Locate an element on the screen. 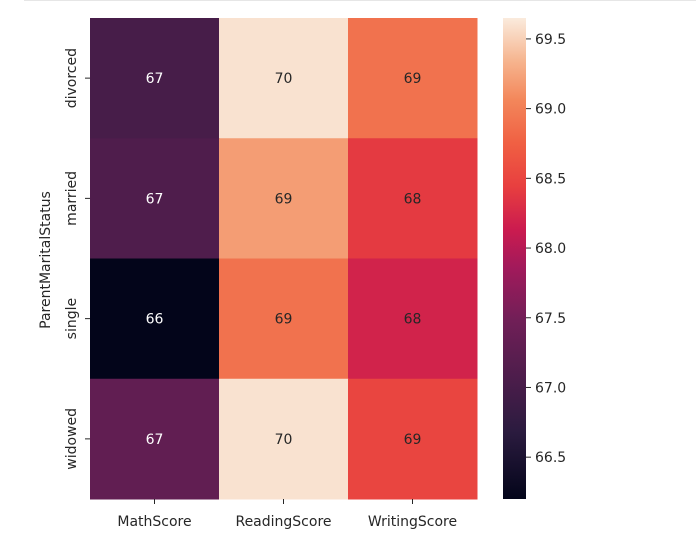  colorbar-tick-label: 68.0 is located at coordinates (550, 249).